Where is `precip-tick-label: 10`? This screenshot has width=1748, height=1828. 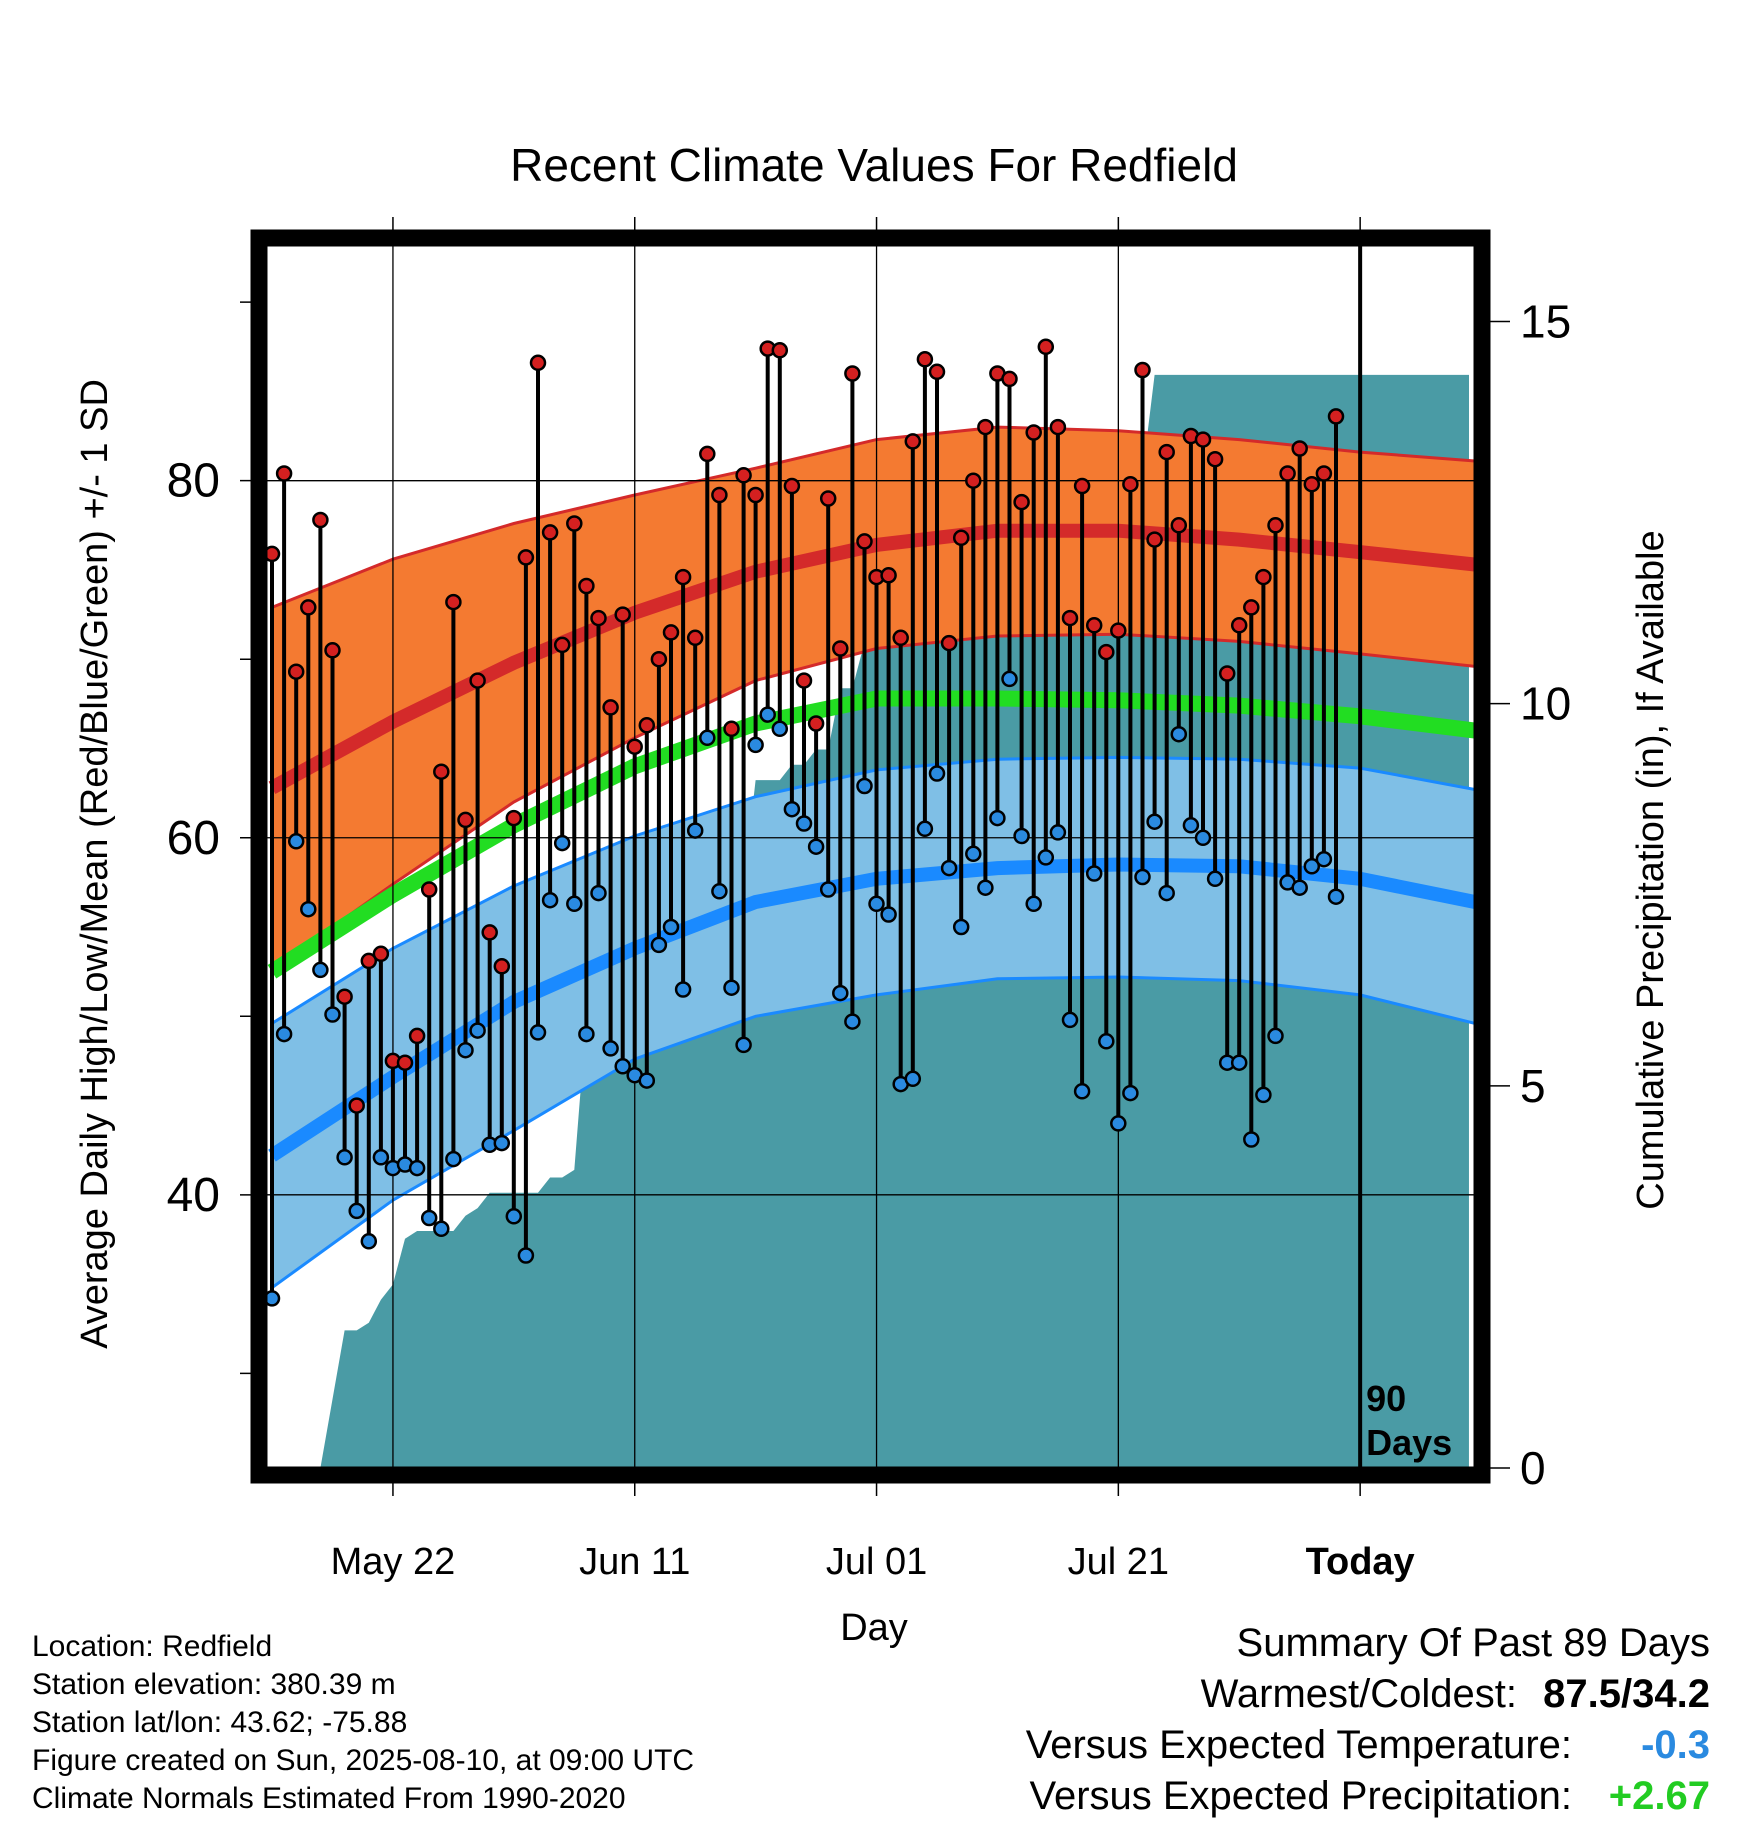
precip-tick-label: 10 is located at coordinates (1545, 704).